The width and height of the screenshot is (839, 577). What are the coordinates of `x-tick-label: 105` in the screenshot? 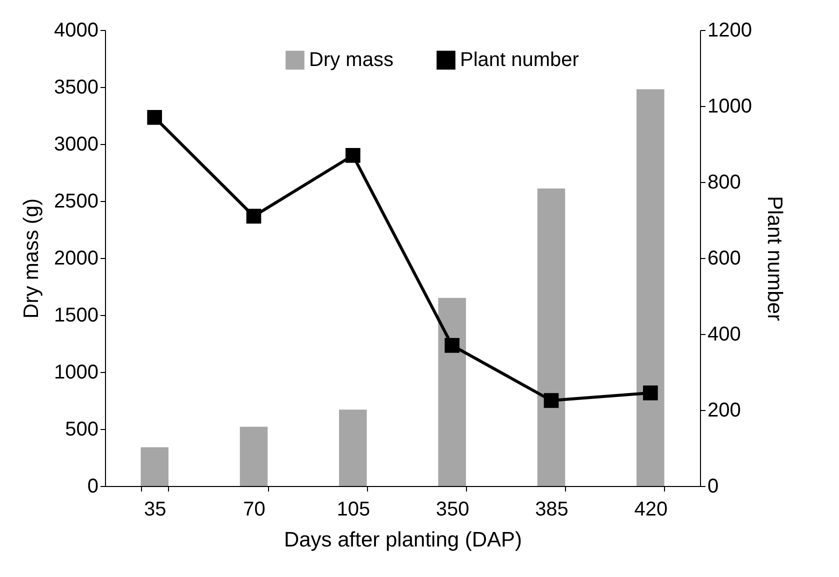 It's located at (353, 509).